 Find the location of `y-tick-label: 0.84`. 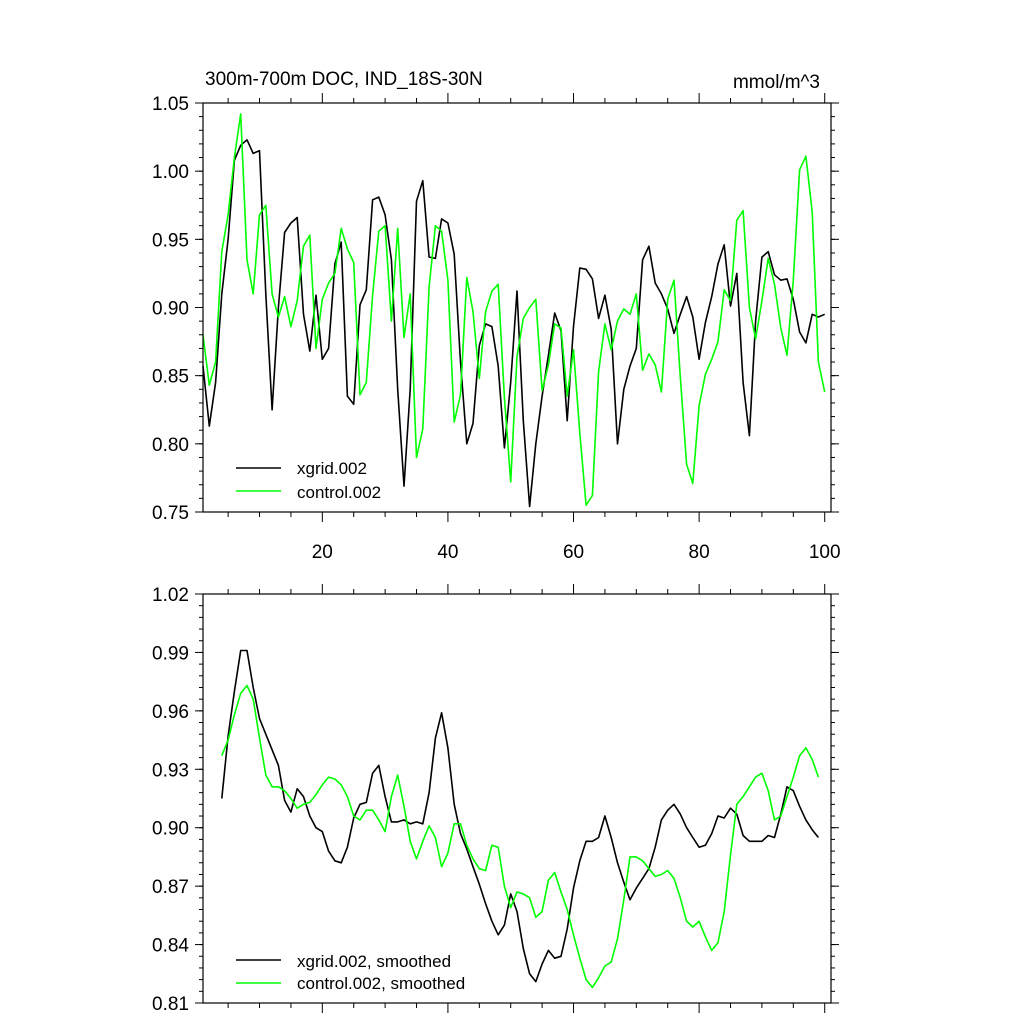

y-tick-label: 0.84 is located at coordinates (170, 946).